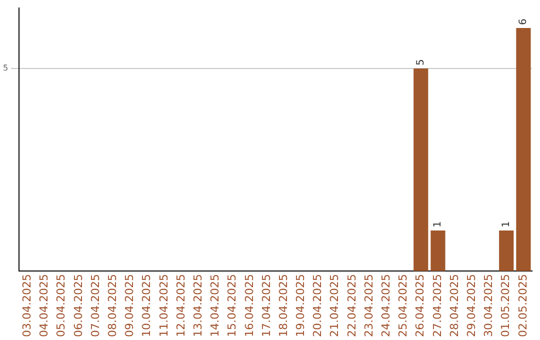  I want to click on x-tick-label: 15.04.2025, so click(232, 306).